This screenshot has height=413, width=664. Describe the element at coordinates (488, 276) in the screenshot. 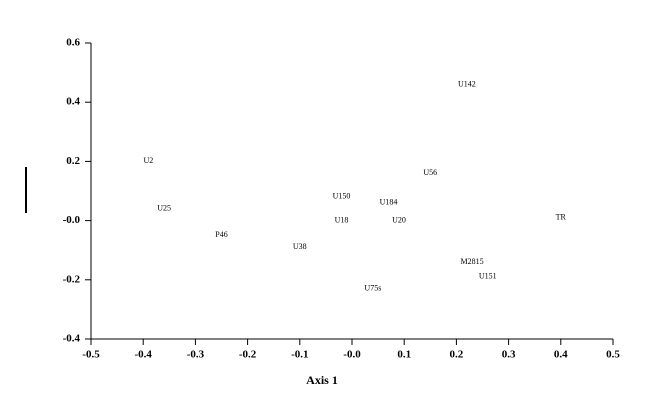

I see `point-label: U151` at that location.